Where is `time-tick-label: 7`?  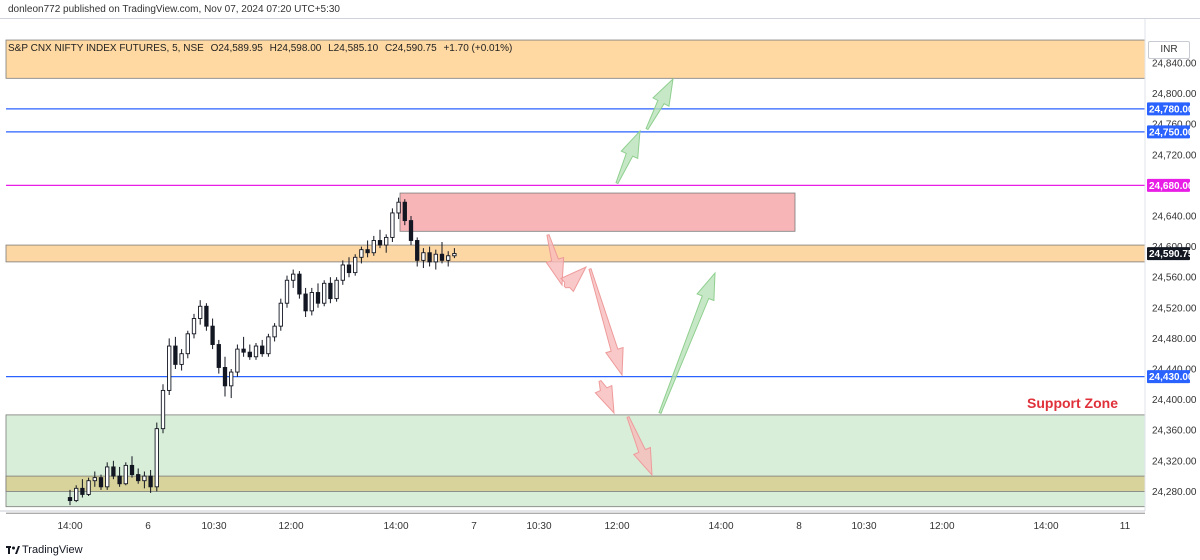 time-tick-label: 7 is located at coordinates (474, 526).